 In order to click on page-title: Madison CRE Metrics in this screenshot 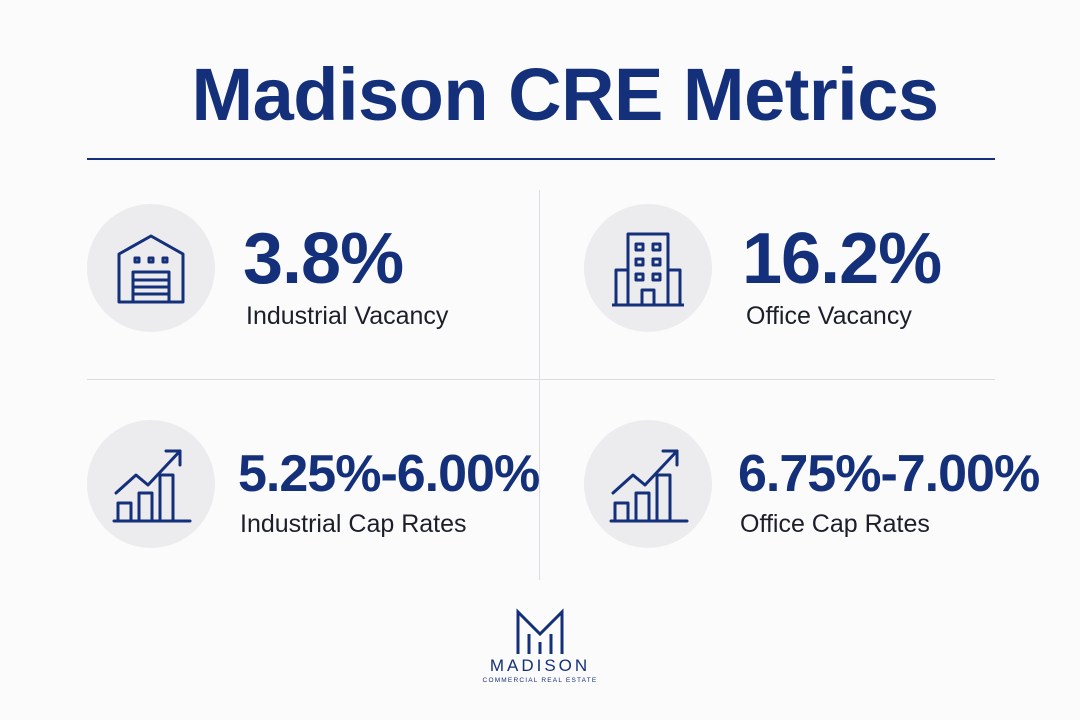, I will do `click(565, 94)`.